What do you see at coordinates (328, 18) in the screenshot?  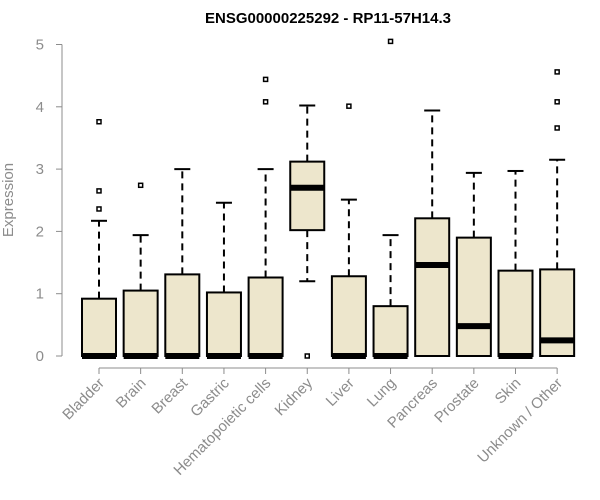 I see `chart-title: ENSG00000225292 - RP11-57H14.3` at bounding box center [328, 18].